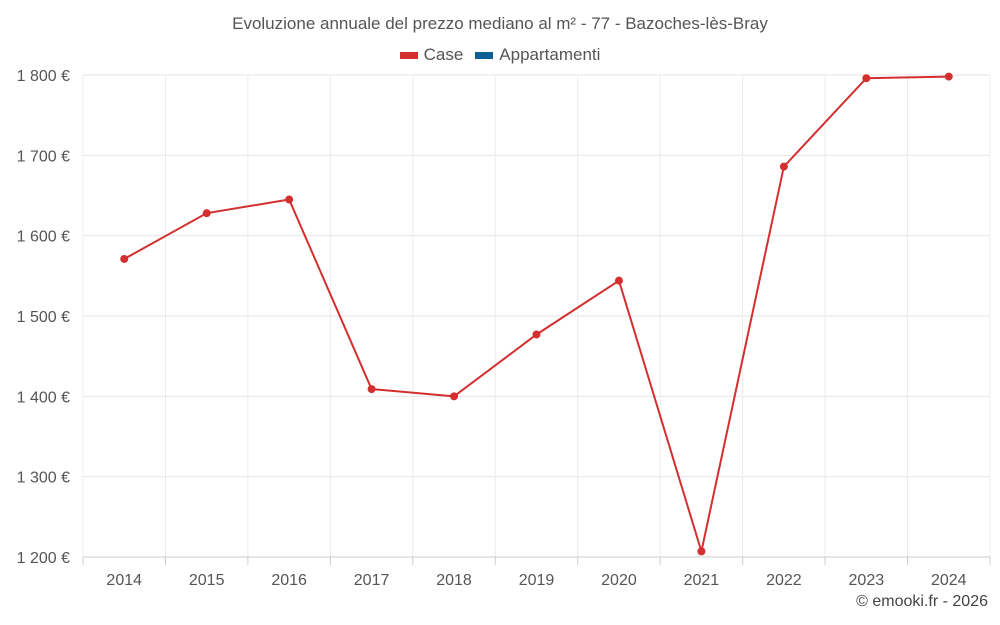  I want to click on y-tick-label: 1 400 €, so click(43, 397).